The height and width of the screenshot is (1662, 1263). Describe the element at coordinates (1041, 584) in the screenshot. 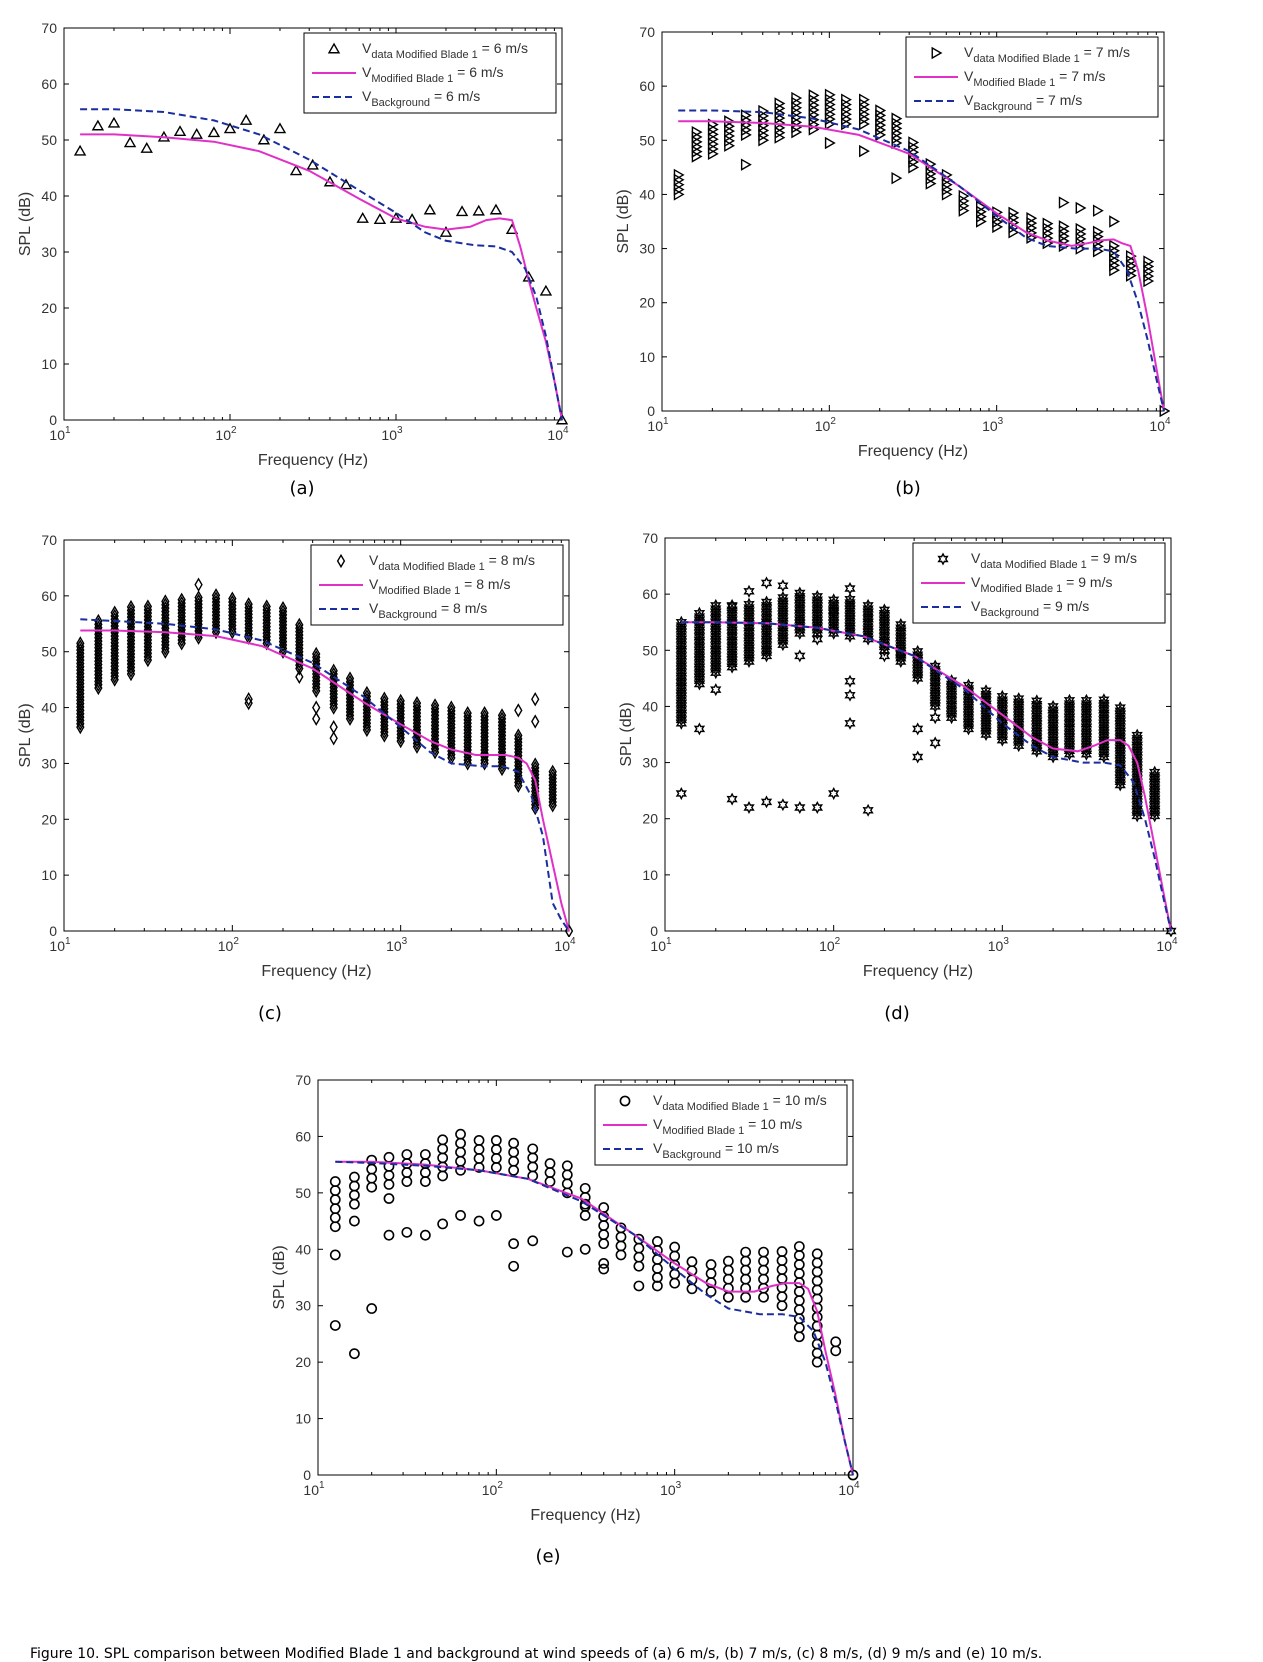

I see `legend-label: VModified Blade 1 = 9 m/s` at that location.